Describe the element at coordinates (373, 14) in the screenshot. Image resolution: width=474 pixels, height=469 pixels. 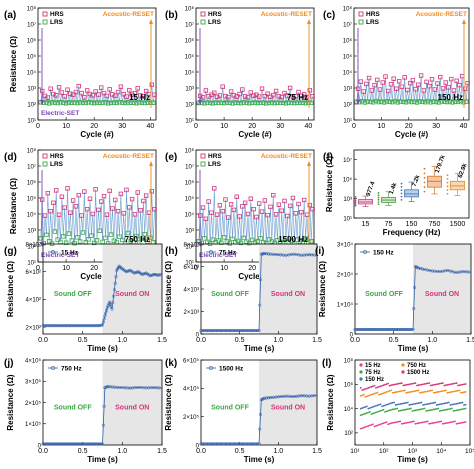
I see `legend-hrs-label: HRS` at that location.